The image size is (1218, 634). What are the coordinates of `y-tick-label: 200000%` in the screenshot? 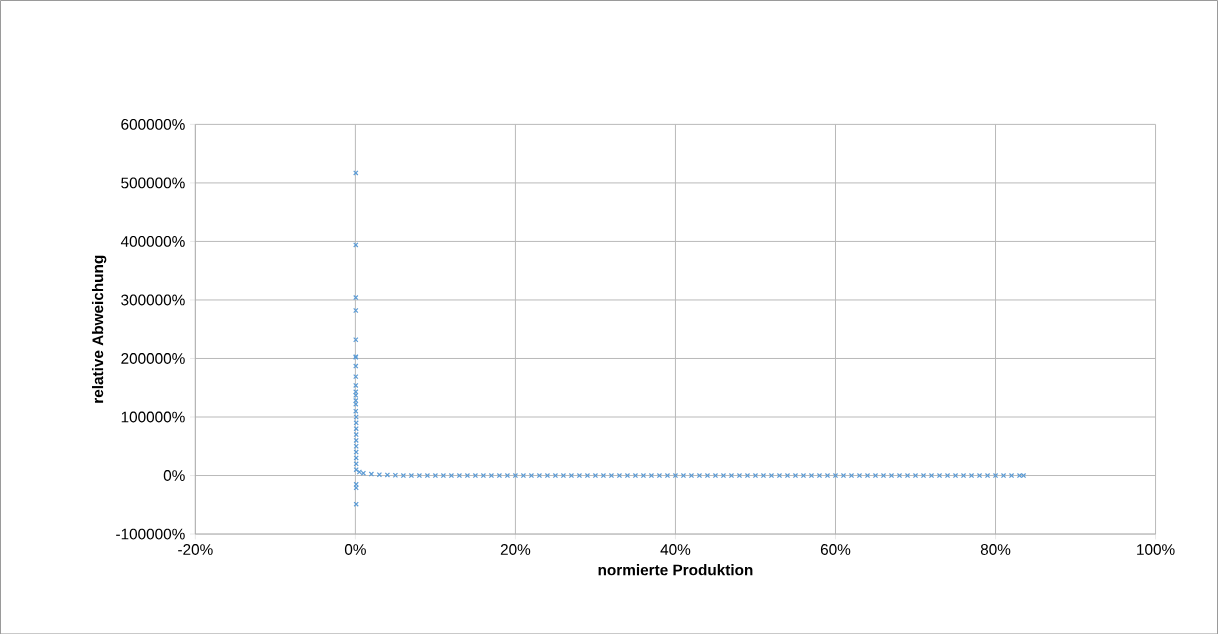 It's located at (153, 358).